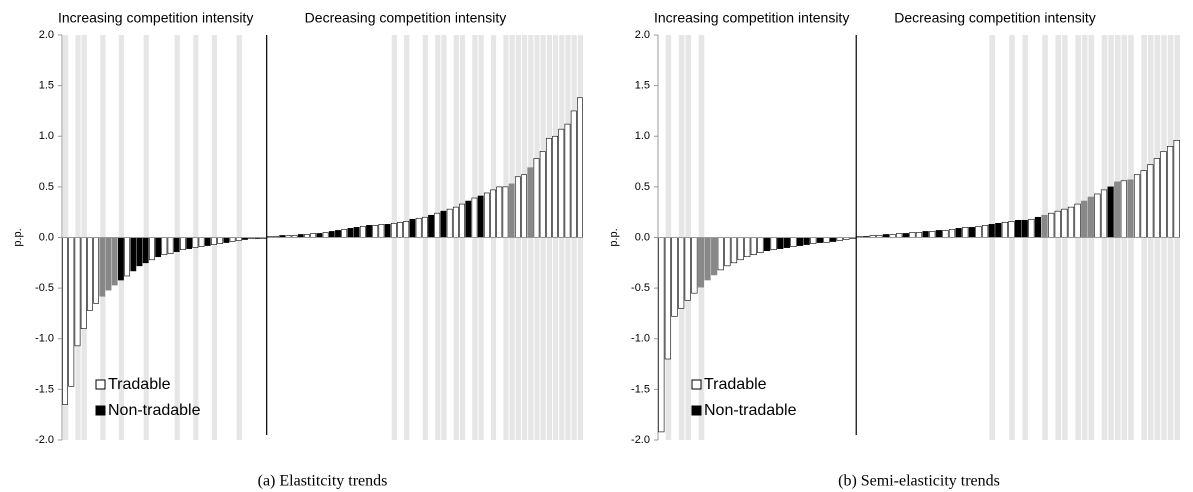 The height and width of the screenshot is (492, 1193). I want to click on y-tick-label: -0.5, so click(44, 288).